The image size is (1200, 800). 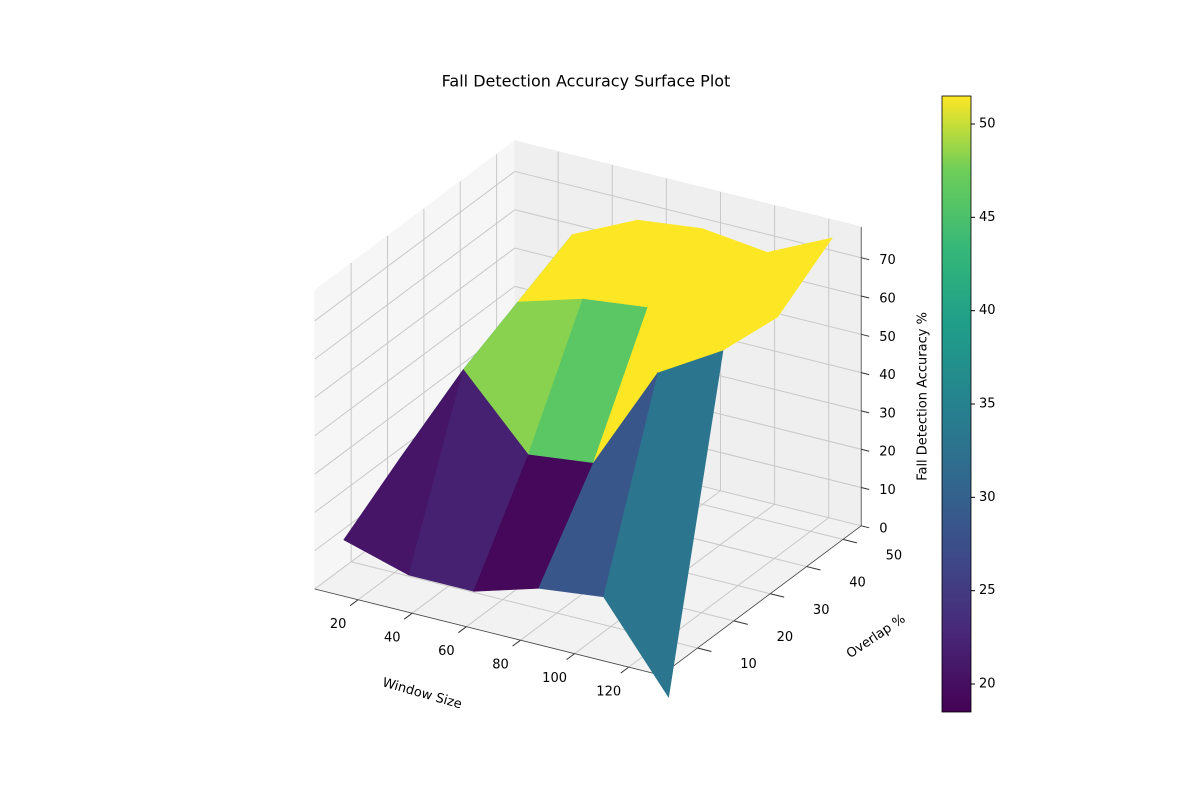 I want to click on z-axis-label: Fall Detection Accuracy %, so click(x=923, y=396).